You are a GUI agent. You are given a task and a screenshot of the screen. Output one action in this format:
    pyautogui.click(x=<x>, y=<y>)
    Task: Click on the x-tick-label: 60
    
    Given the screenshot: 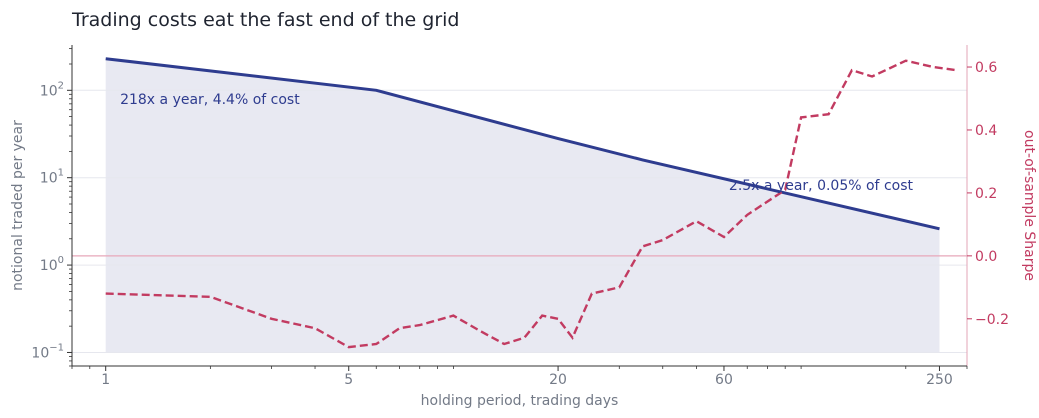 What is the action you would take?
    pyautogui.click(x=724, y=380)
    